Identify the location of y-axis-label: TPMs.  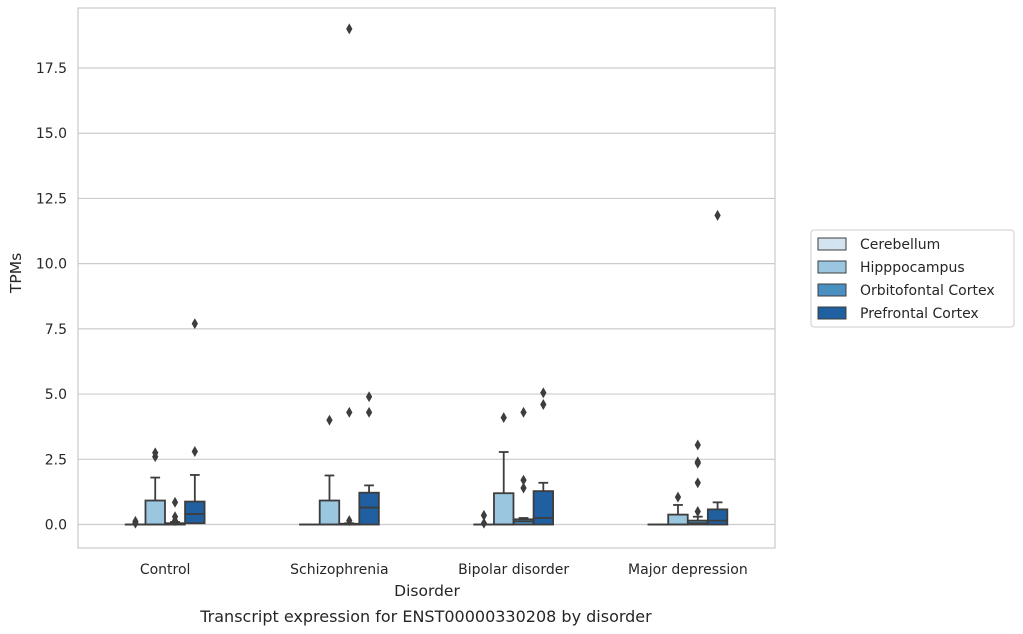
(16, 273).